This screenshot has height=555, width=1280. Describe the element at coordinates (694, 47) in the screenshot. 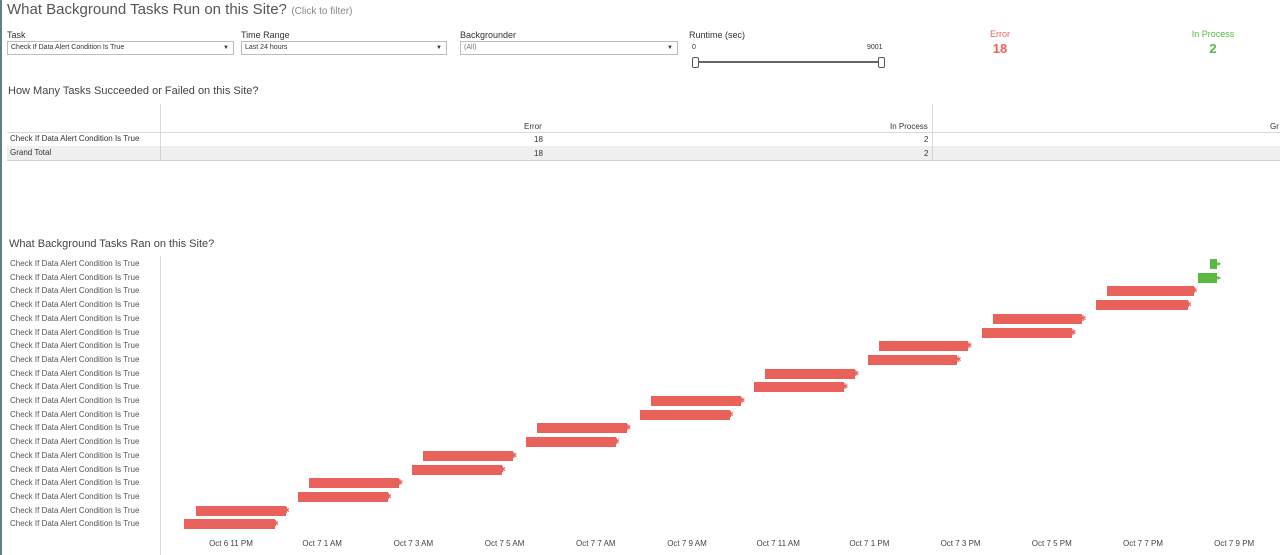

I see `runtime-min-value: 0` at that location.